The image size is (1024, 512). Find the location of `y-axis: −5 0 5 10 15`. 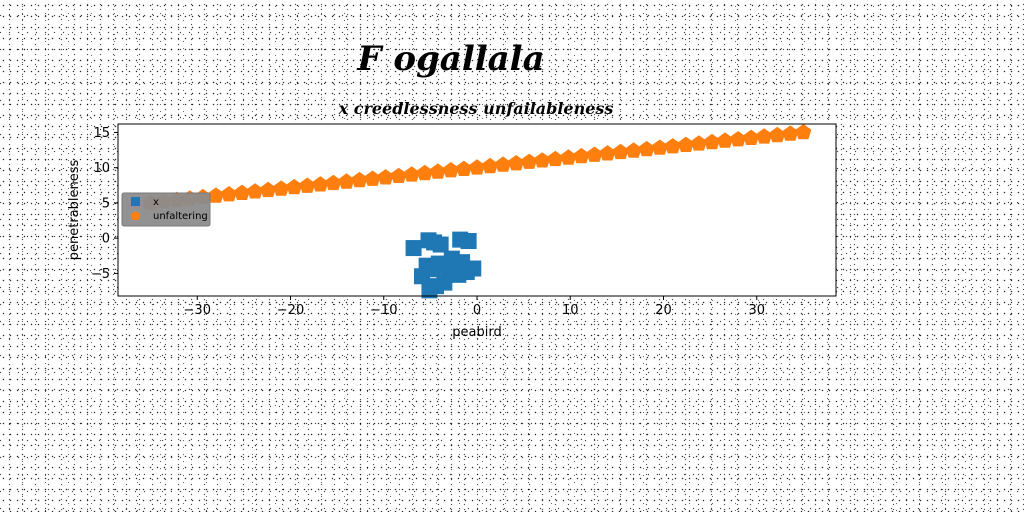

y-axis: −5 0 5 10 15 is located at coordinates (104, 204).